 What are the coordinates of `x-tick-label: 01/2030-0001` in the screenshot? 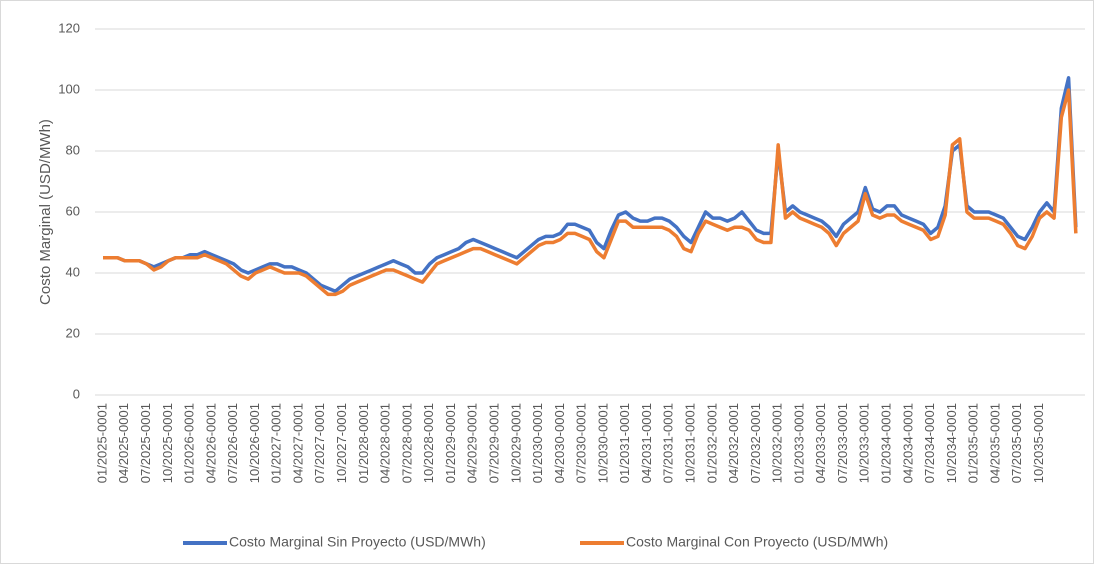 It's located at (537, 443).